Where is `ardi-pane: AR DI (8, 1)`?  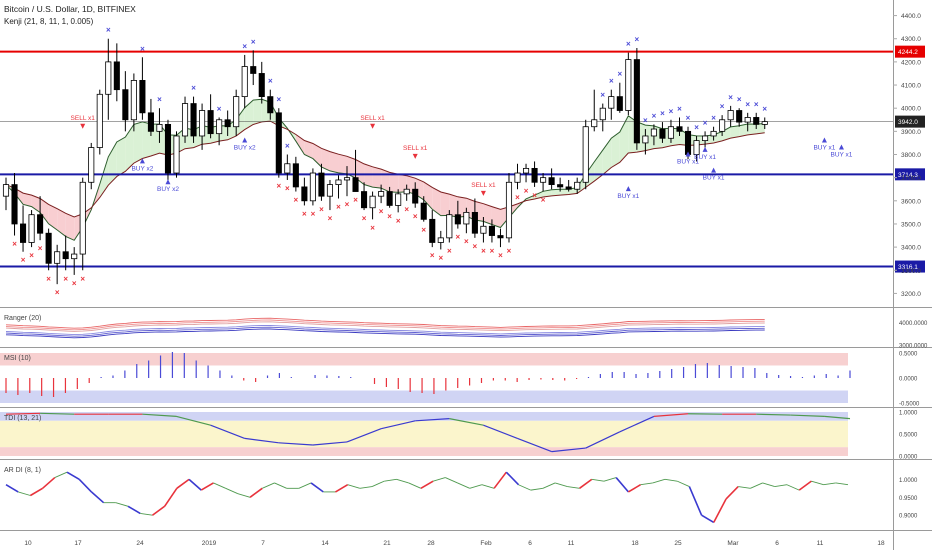
ardi-pane: AR DI (8, 1) is located at coordinates (426, 495).